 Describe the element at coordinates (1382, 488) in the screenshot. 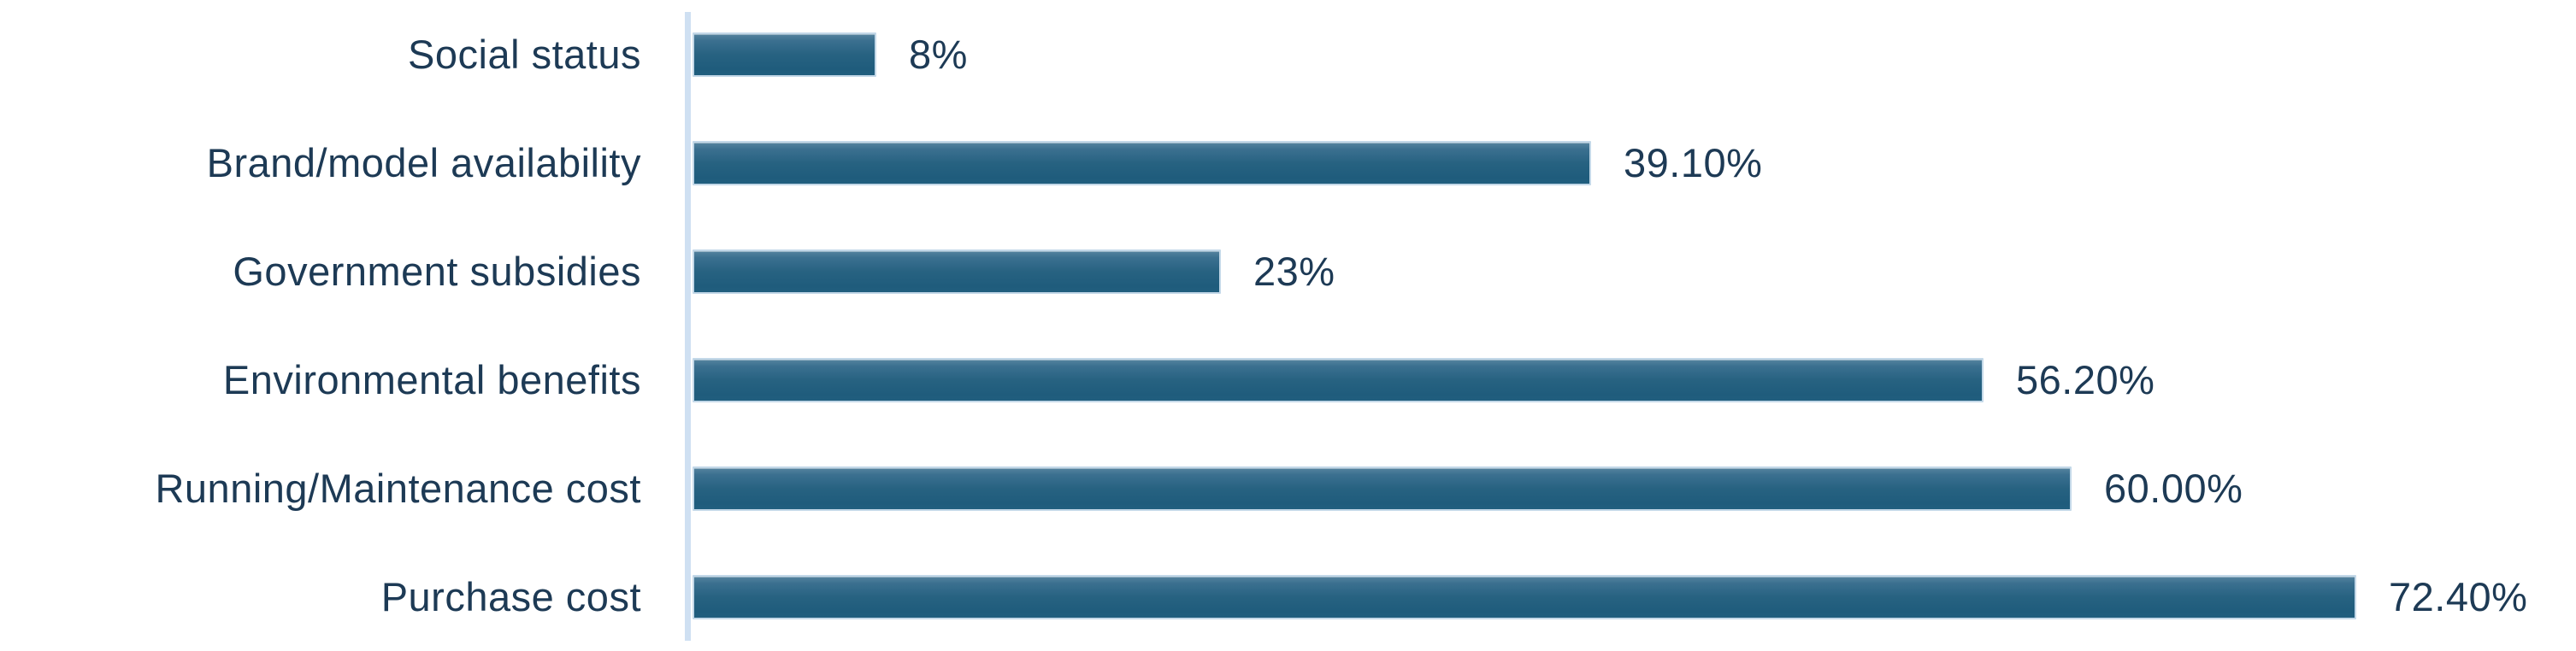

I see `bar-running-maintenance-cost` at that location.